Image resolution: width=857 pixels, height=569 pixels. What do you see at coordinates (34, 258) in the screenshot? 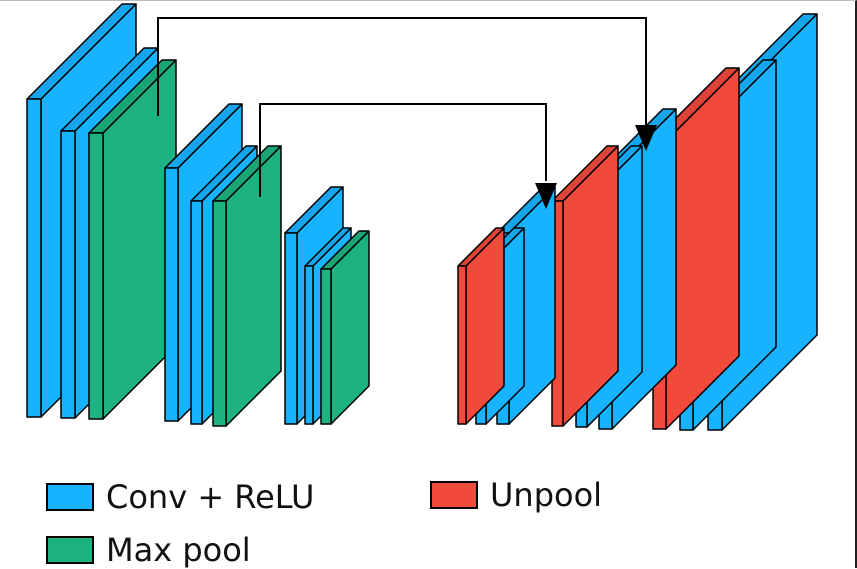
I see `enc1-conv1-front-face` at bounding box center [34, 258].